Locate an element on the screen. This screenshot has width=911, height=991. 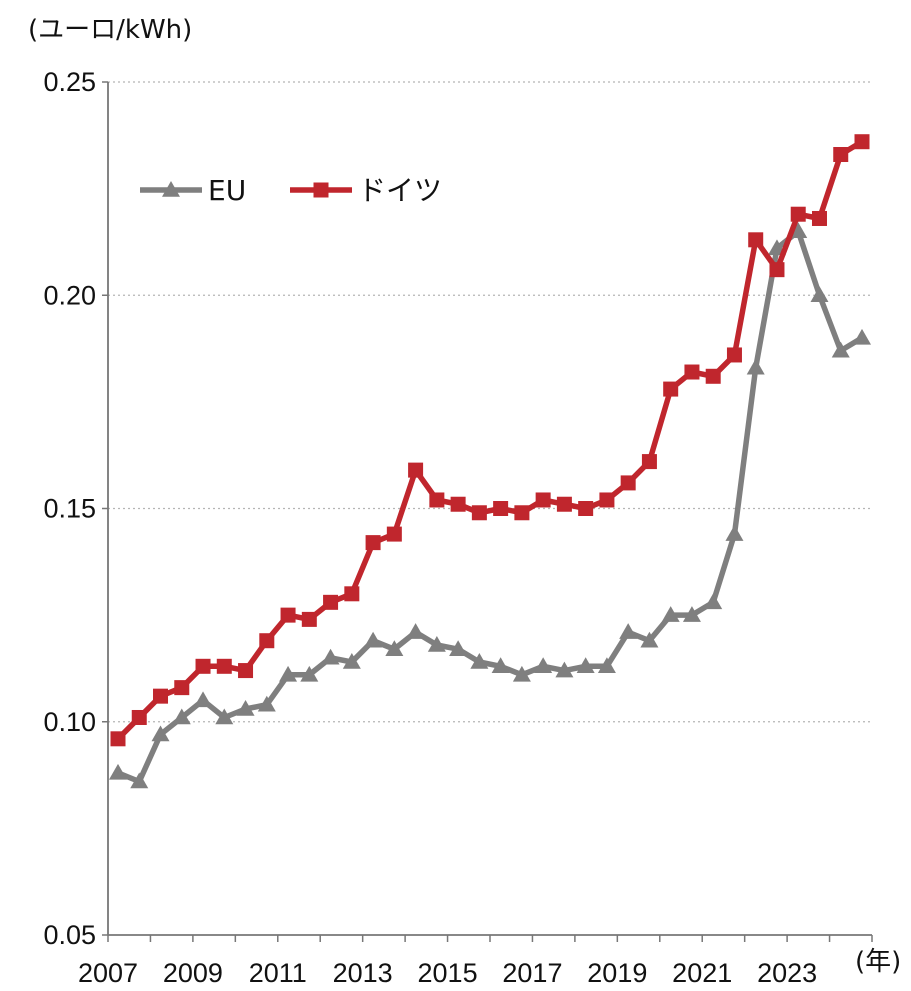
x-tick-label: 2011 is located at coordinates (278, 973).